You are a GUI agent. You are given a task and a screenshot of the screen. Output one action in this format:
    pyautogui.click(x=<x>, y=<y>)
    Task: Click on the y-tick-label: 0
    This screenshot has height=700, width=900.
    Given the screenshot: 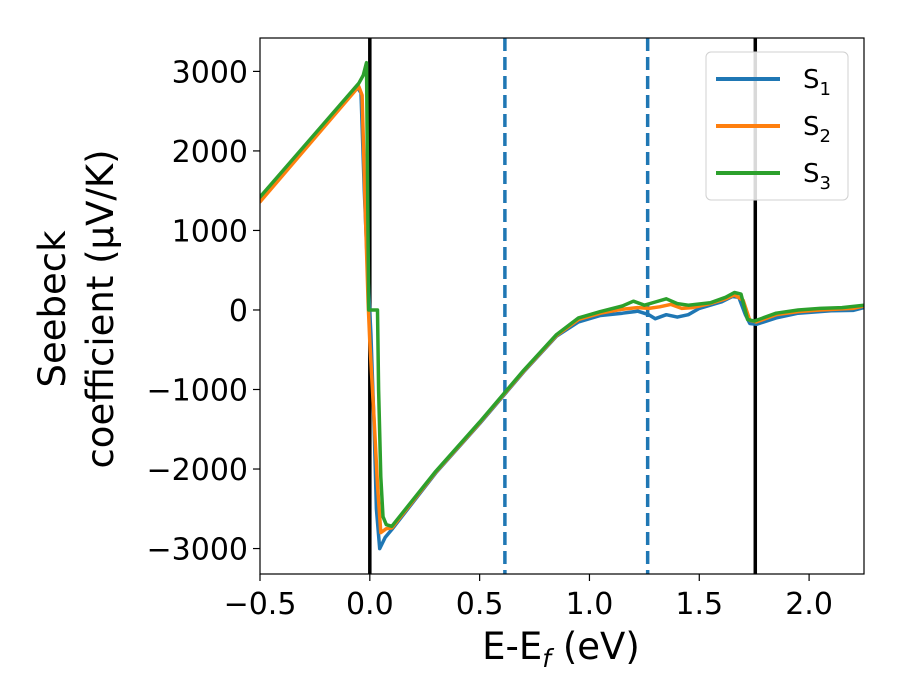 What is the action you would take?
    pyautogui.click(x=238, y=311)
    